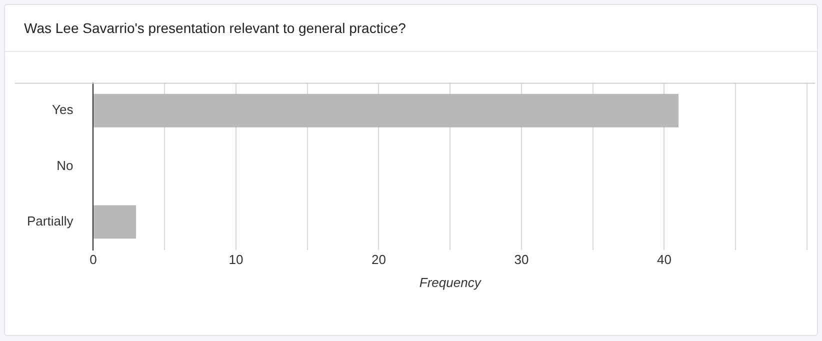  I want to click on x-tick-label: 30, so click(521, 260).